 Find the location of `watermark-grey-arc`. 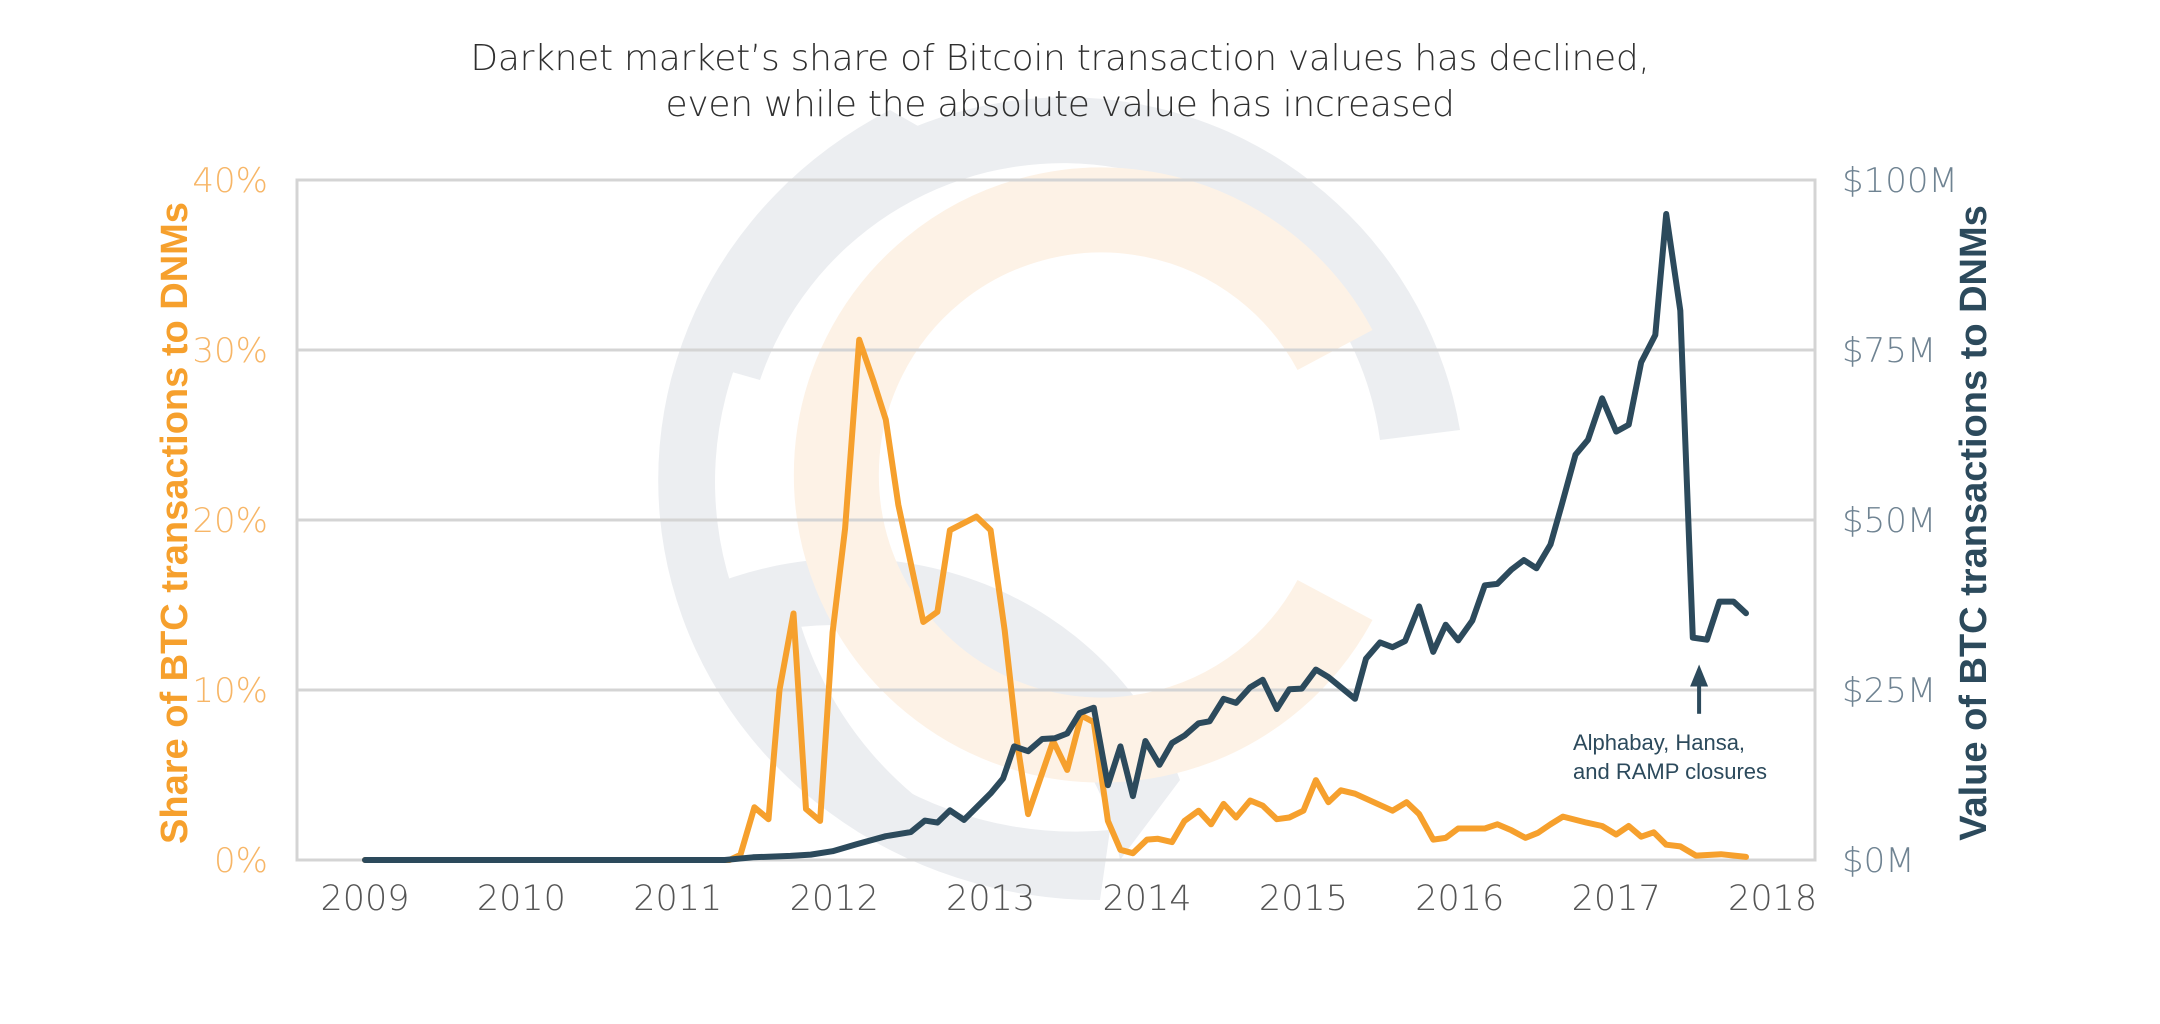

watermark-grey-arc is located at coordinates (1075, 269).